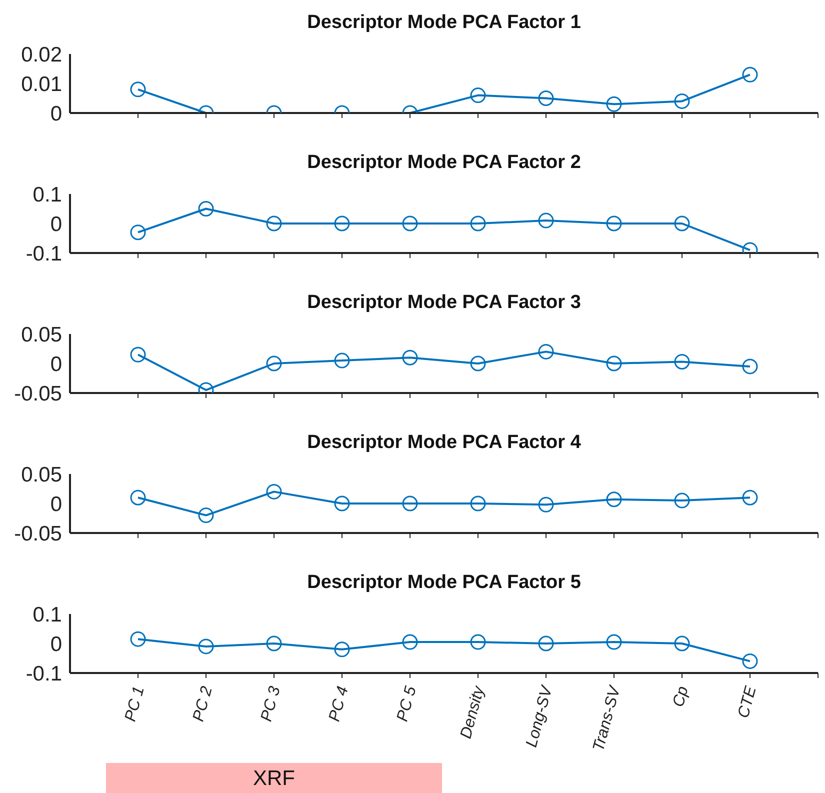 This screenshot has width=825, height=793. I want to click on x-tick-label: PC 3, so click(271, 704).